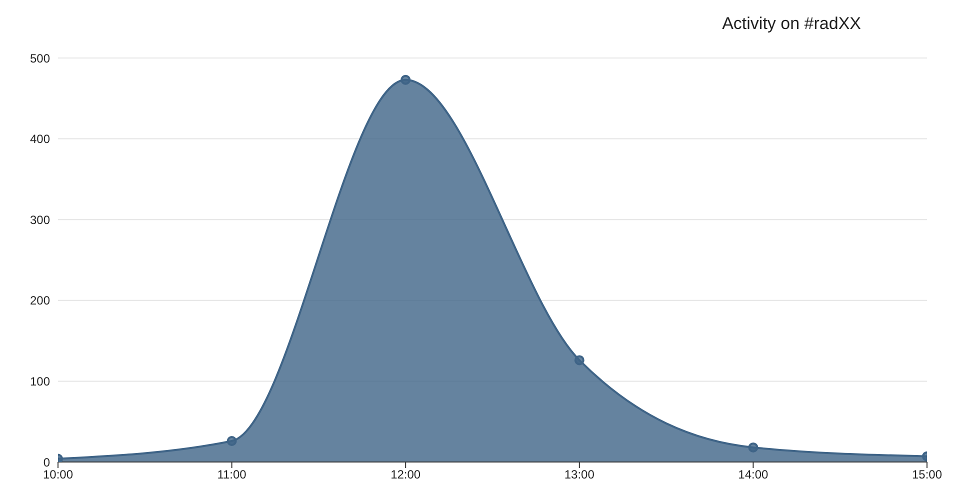  I want to click on x-tick-label: 10:00, so click(58, 475).